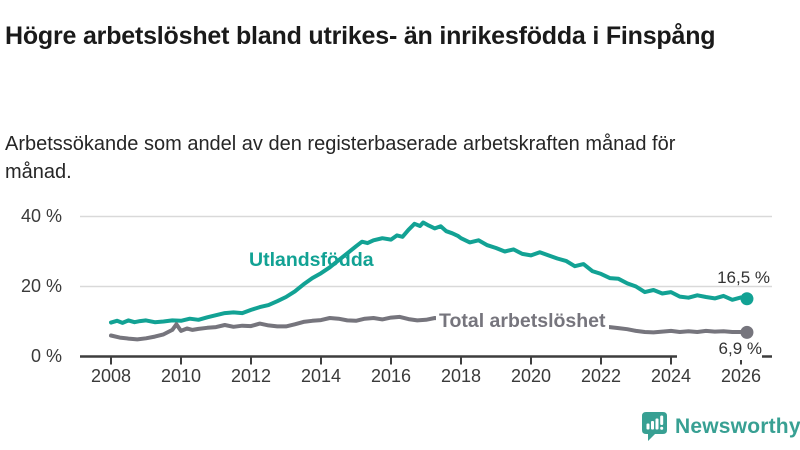 The width and height of the screenshot is (800, 450). What do you see at coordinates (671, 376) in the screenshot?
I see `x-tick-label: 2024` at bounding box center [671, 376].